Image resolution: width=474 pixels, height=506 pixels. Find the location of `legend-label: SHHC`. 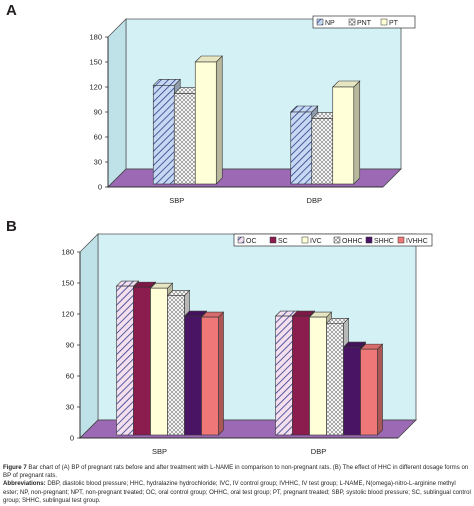

legend-label: SHHC is located at coordinates (384, 241).